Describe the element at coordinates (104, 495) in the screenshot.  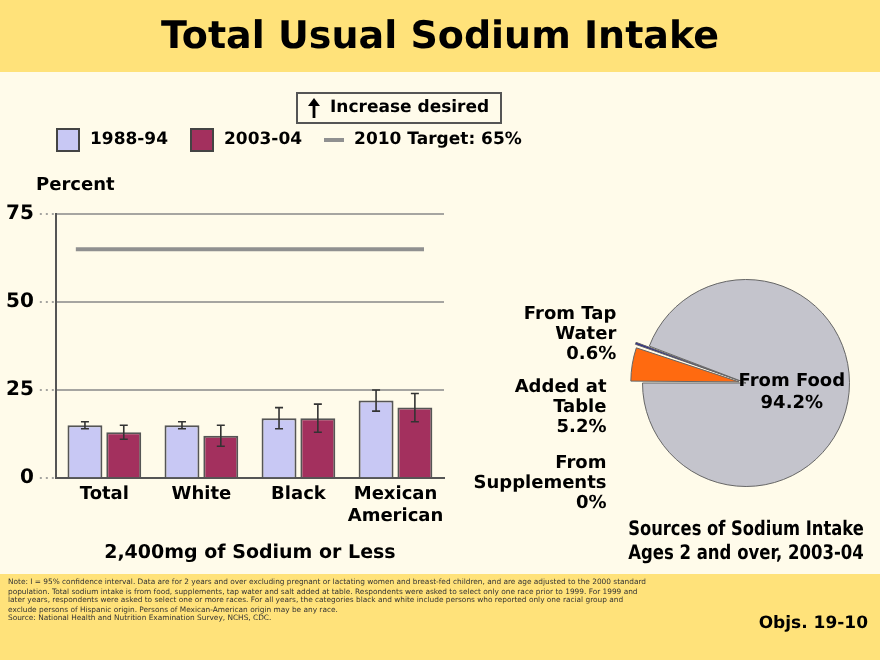
I see `x-tick-label: Total` at that location.